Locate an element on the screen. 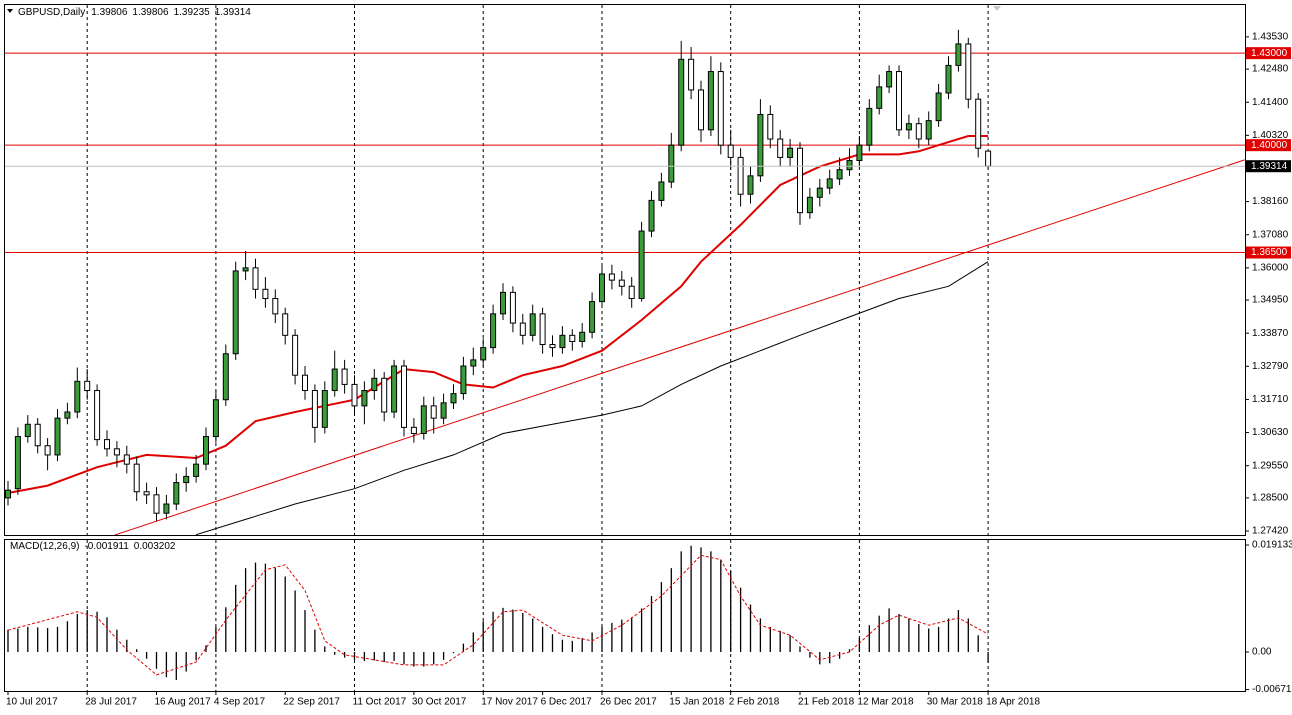 The image size is (1292, 715). y-tick-label: 1.37080 is located at coordinates (1270, 234).